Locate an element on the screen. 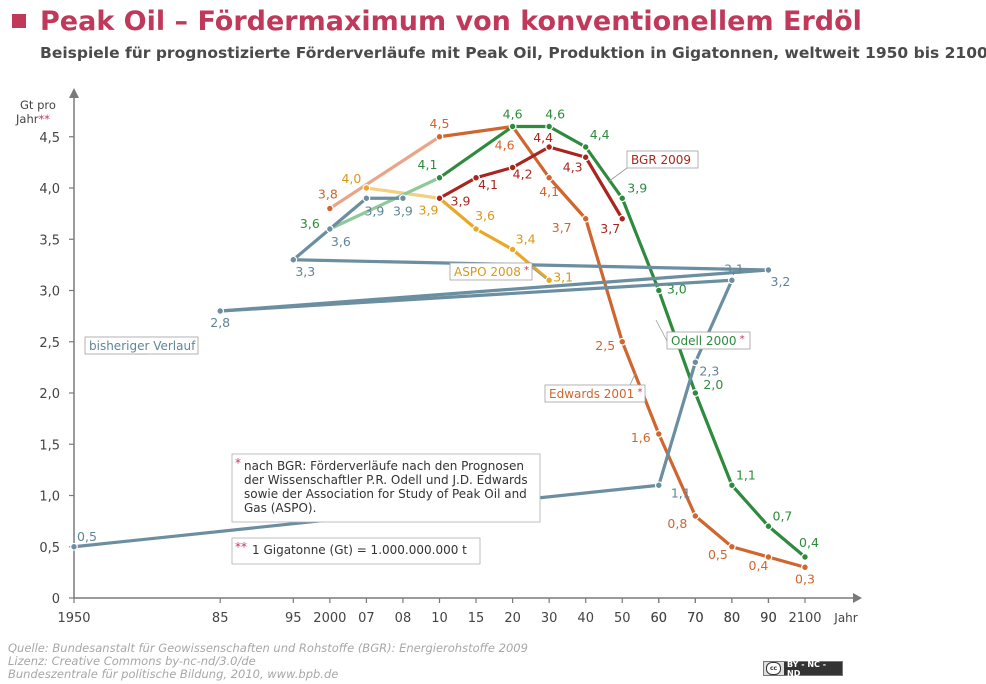 The width and height of the screenshot is (986, 684). edwards-2001-data-label: 0,4 is located at coordinates (759, 565).